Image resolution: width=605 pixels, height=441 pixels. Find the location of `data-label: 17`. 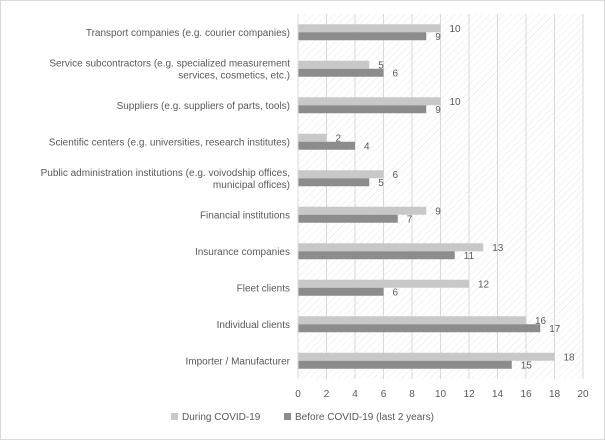

data-label: 17 is located at coordinates (555, 329).